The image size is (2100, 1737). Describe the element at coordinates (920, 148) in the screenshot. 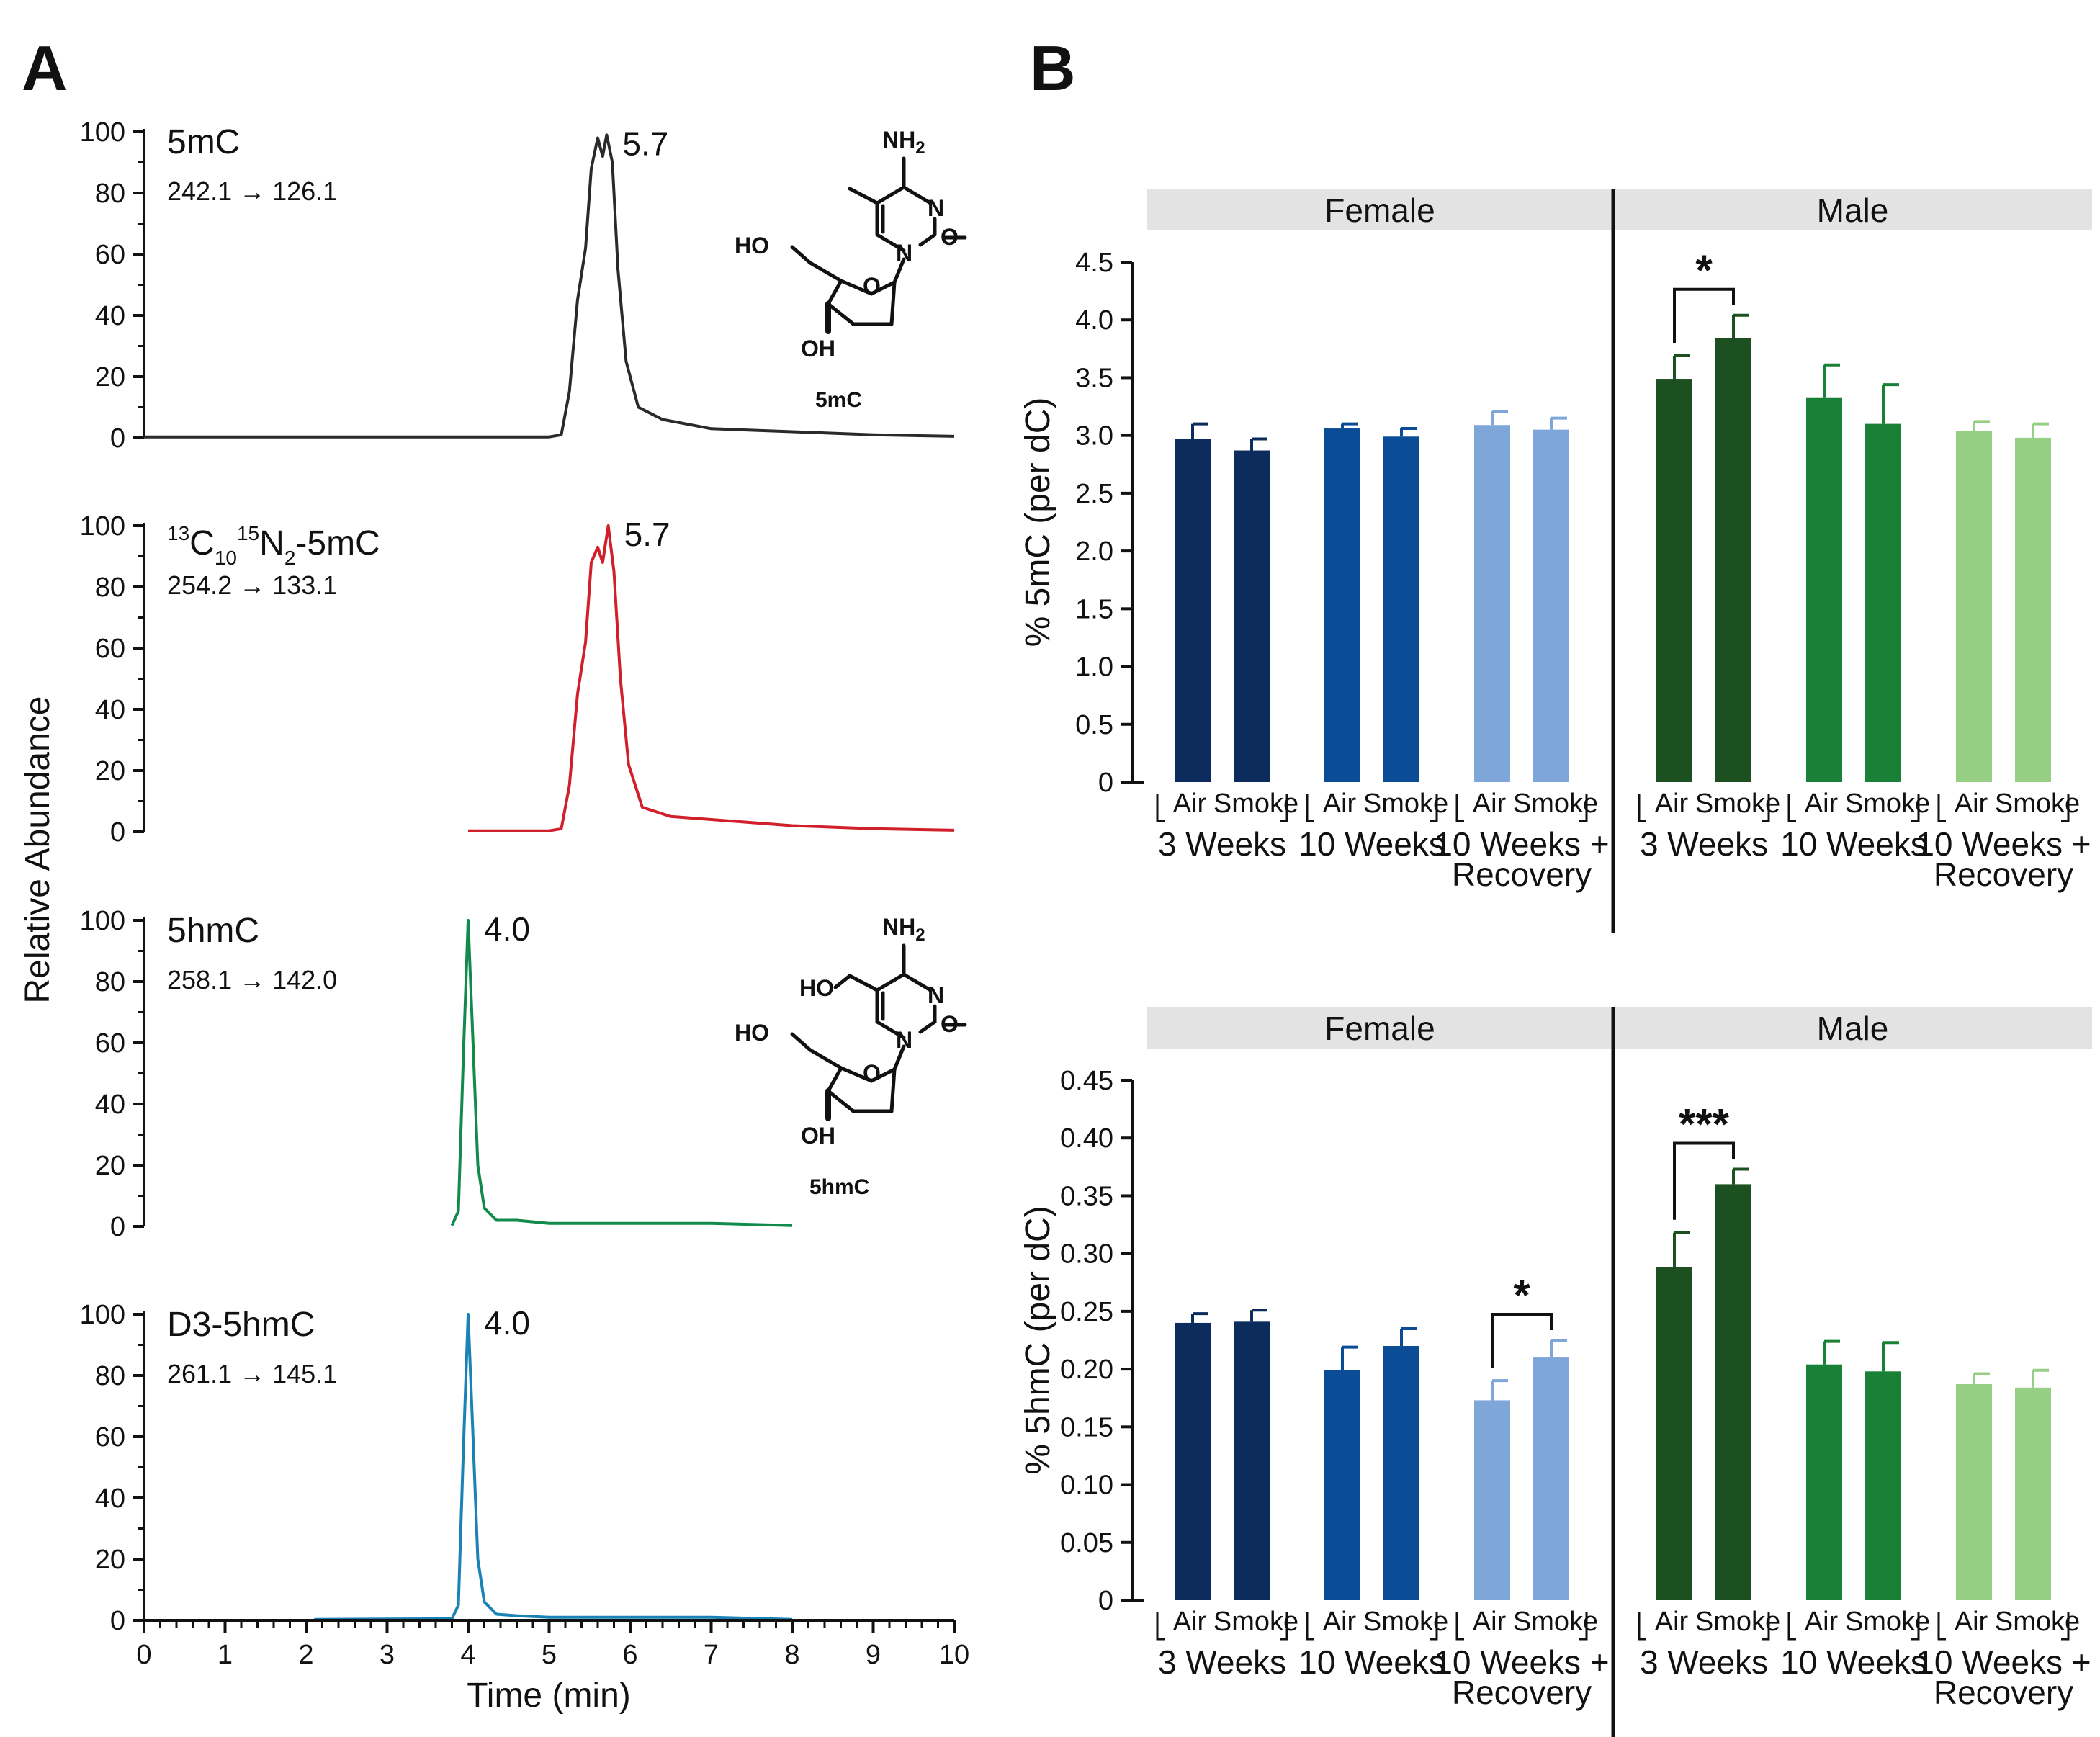

I see `s5mc-nh2-sub: 2` at that location.